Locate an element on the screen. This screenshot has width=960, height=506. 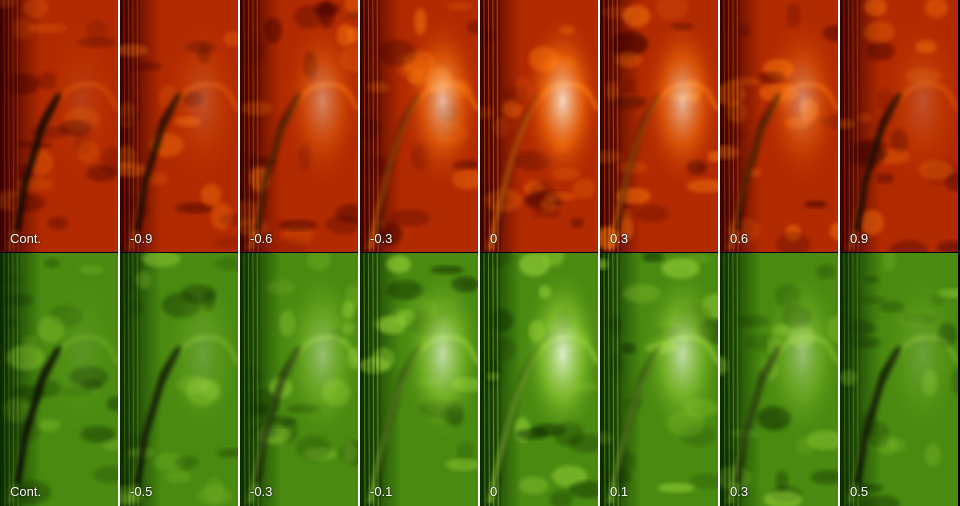
image-panel-1-3: -0.1 is located at coordinates (419, 379).